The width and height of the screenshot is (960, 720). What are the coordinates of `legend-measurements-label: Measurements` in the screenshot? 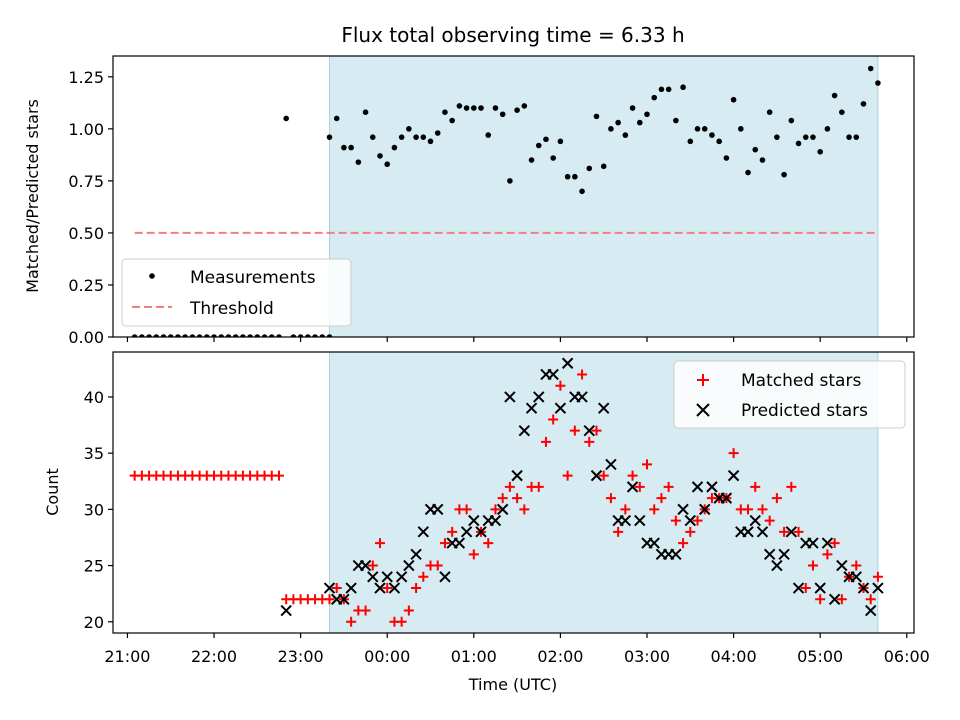 It's located at (253, 278).